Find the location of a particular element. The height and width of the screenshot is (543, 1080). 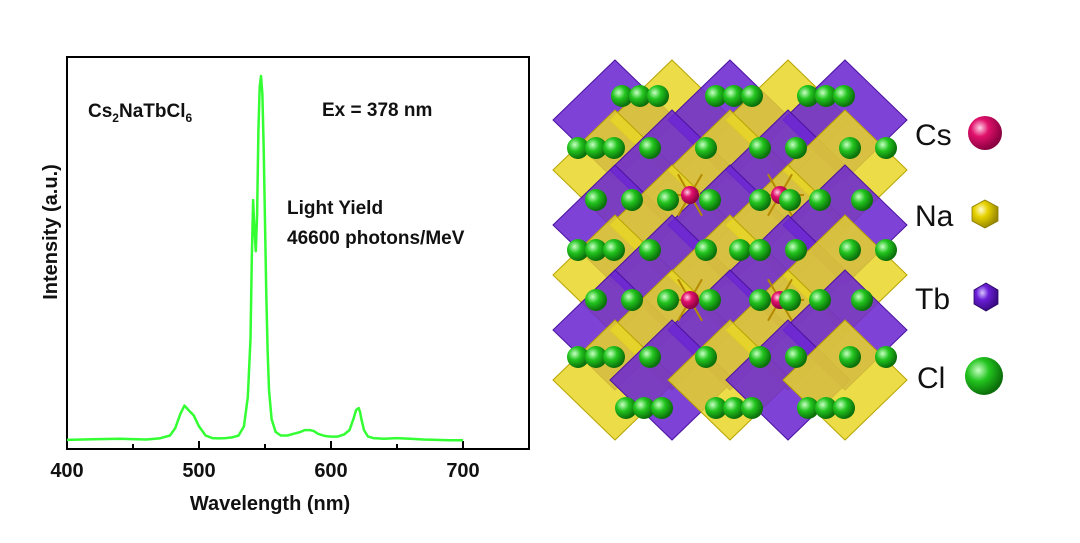

y-axis-label: Intensity (a.u.) is located at coordinates (51, 232).